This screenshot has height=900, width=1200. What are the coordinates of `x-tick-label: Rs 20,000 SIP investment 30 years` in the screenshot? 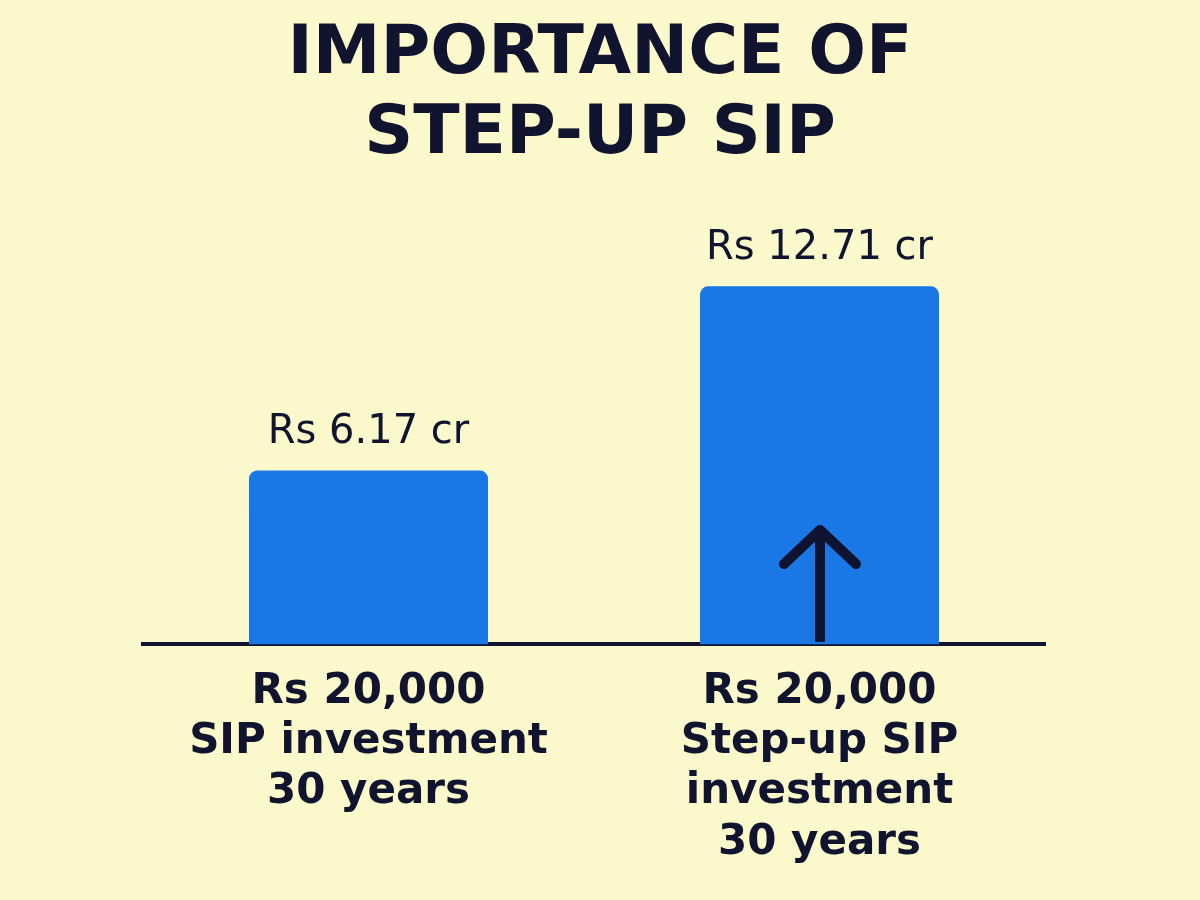 It's located at (368, 738).